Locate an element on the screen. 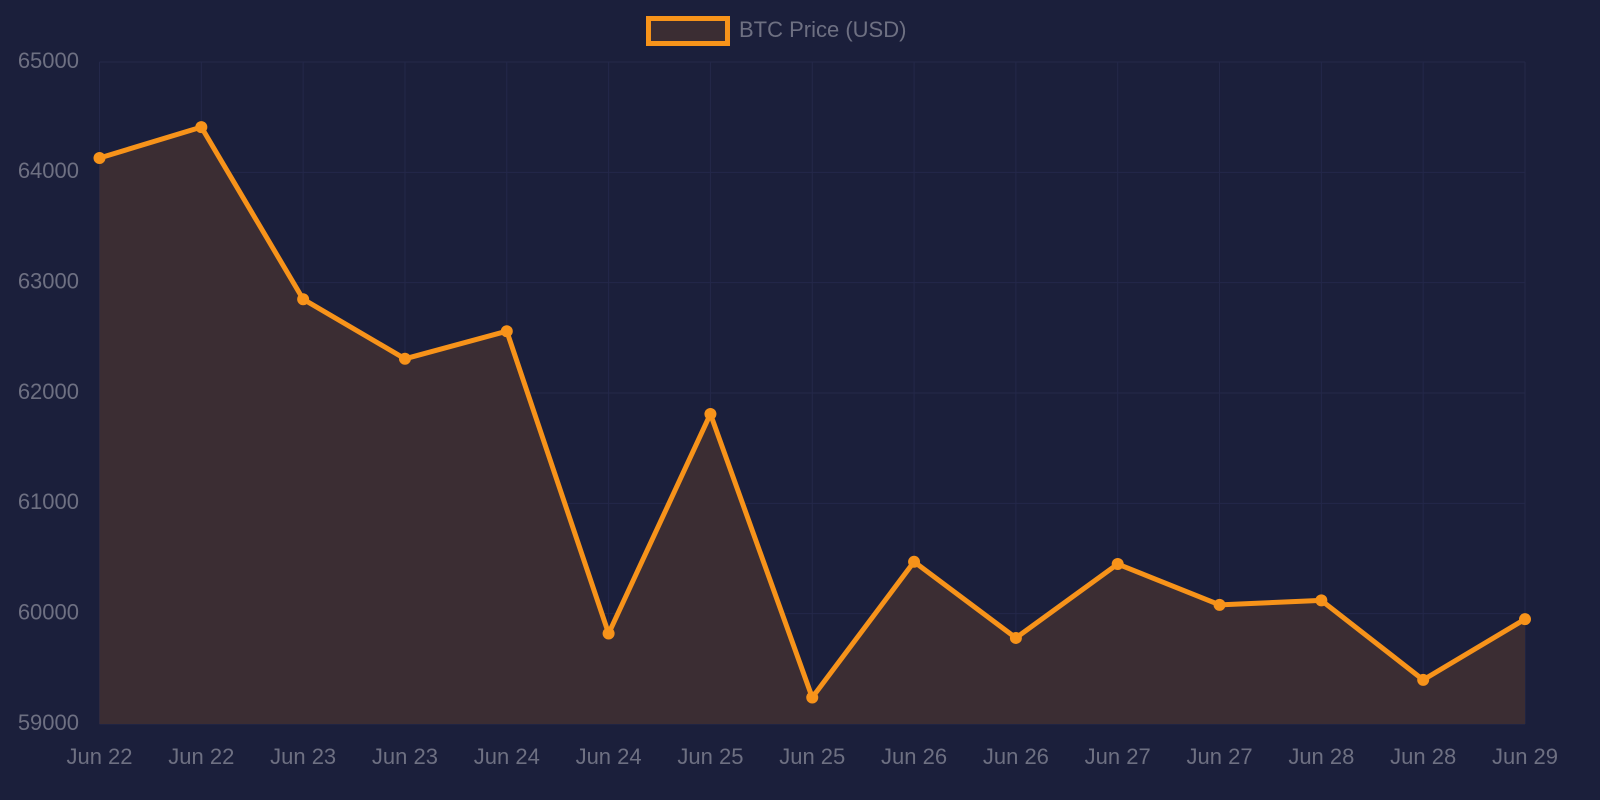  y-tick-label: 60000 is located at coordinates (48, 611).